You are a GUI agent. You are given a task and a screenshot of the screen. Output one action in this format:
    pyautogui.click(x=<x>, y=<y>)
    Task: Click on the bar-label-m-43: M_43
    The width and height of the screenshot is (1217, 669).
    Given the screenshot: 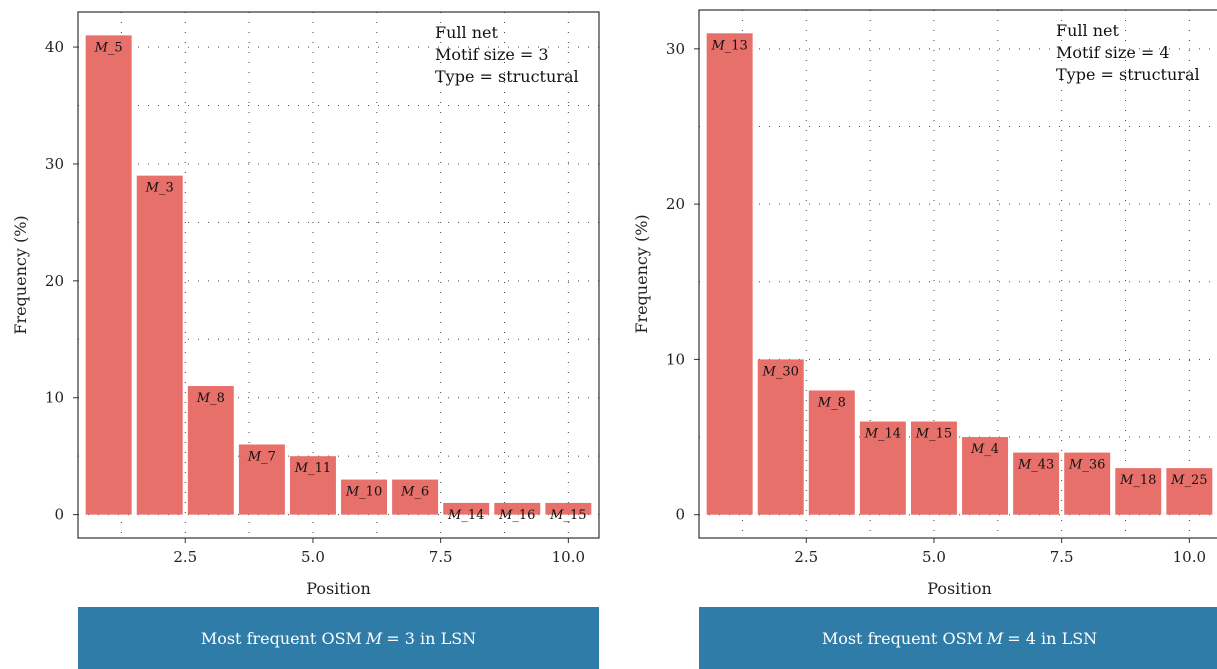 What is the action you would take?
    pyautogui.click(x=1035, y=465)
    